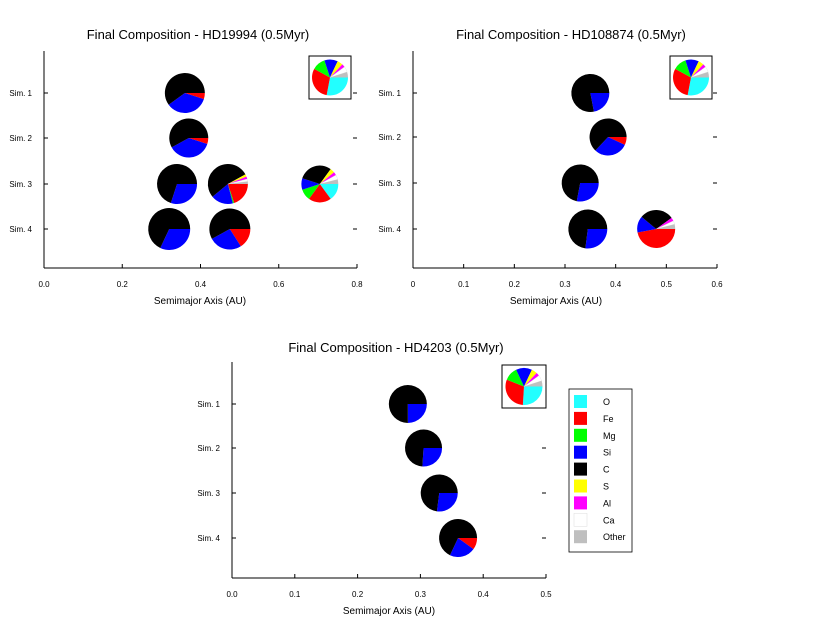 The width and height of the screenshot is (817, 621). Describe the element at coordinates (580, 520) in the screenshot. I see `legend-swatch-ca` at that location.